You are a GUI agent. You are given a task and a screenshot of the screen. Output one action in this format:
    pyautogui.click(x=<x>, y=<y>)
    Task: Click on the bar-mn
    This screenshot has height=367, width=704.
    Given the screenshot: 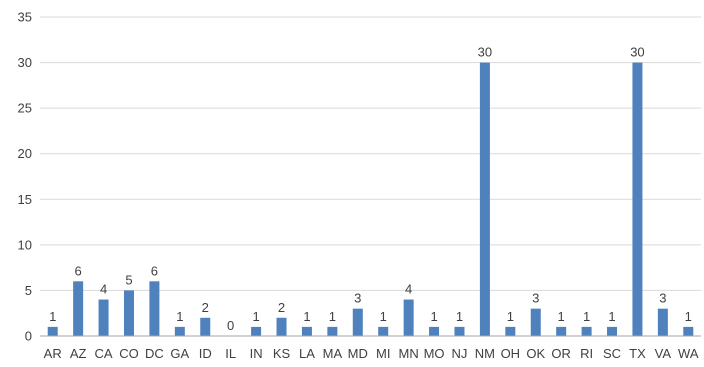 What is the action you would take?
    pyautogui.click(x=408, y=317)
    